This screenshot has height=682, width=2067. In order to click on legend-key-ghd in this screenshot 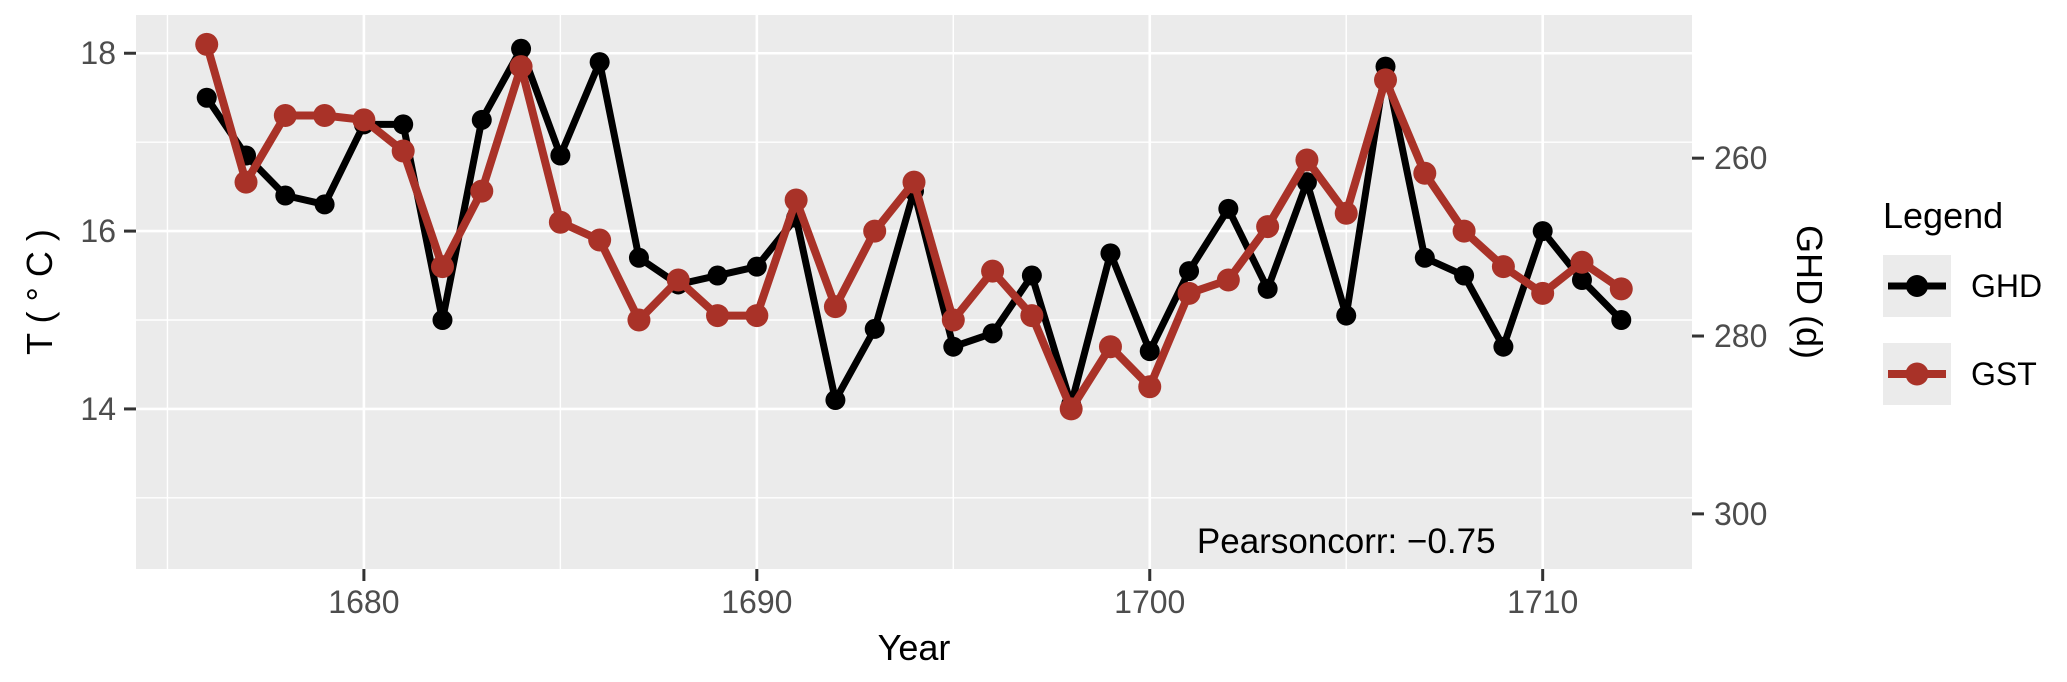, I will do `click(1917, 285)`.